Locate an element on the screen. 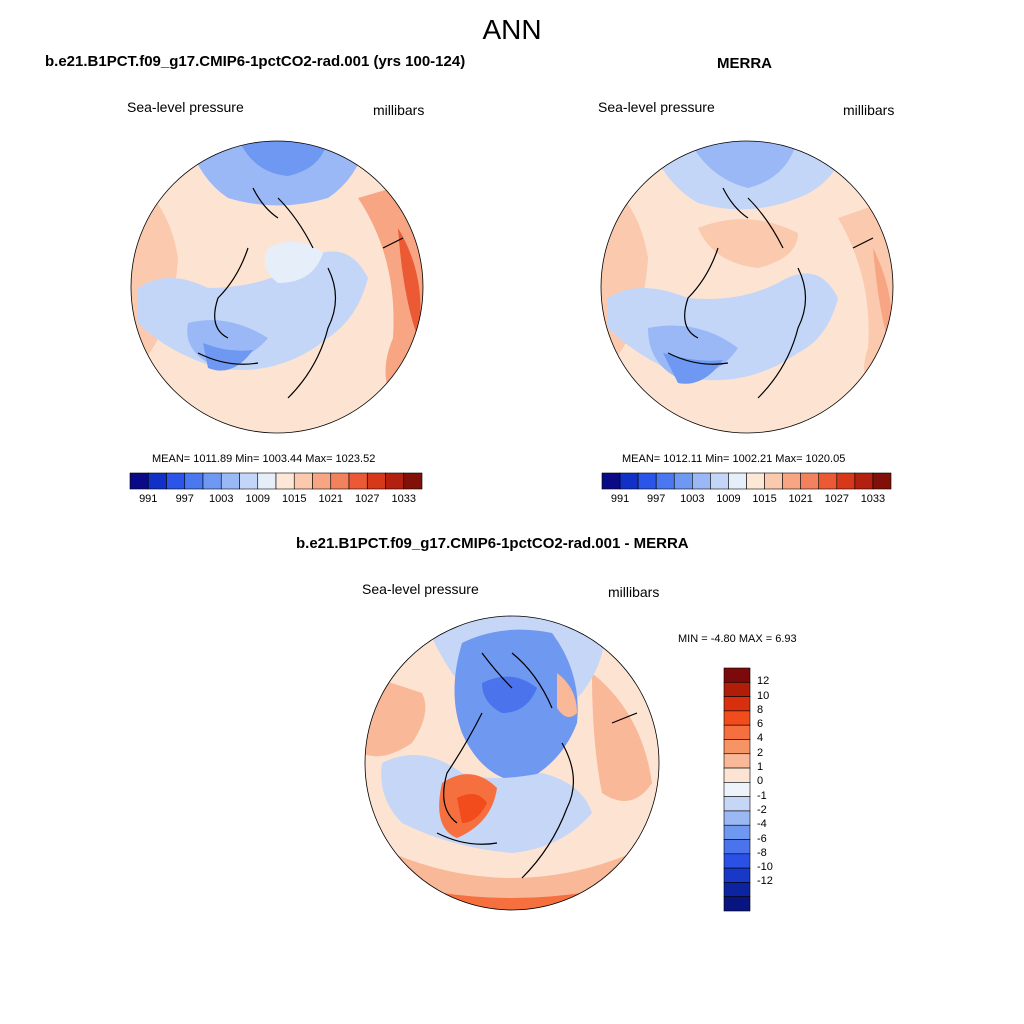 The height and width of the screenshot is (1024, 1024). panel-stats: MEAN= 1012.11 Min= 1002.21 Max= 1020.05 is located at coordinates (734, 459).